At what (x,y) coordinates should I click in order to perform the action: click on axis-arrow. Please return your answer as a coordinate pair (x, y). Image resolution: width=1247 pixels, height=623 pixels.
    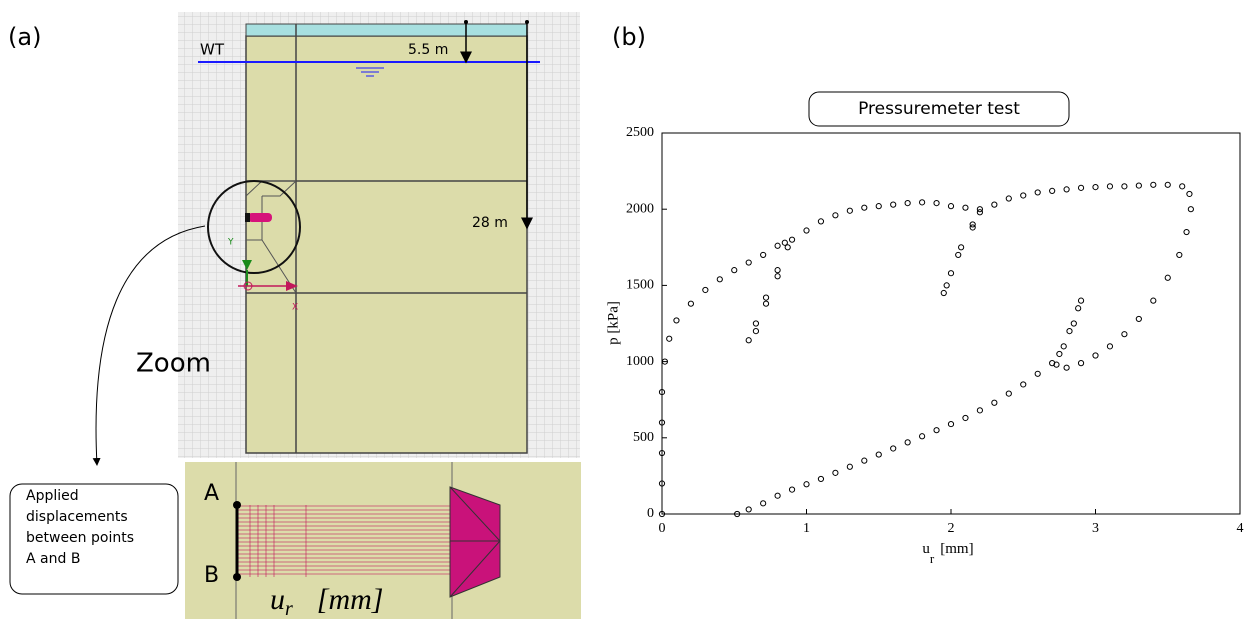
    Looking at the image, I should click on (292, 286).